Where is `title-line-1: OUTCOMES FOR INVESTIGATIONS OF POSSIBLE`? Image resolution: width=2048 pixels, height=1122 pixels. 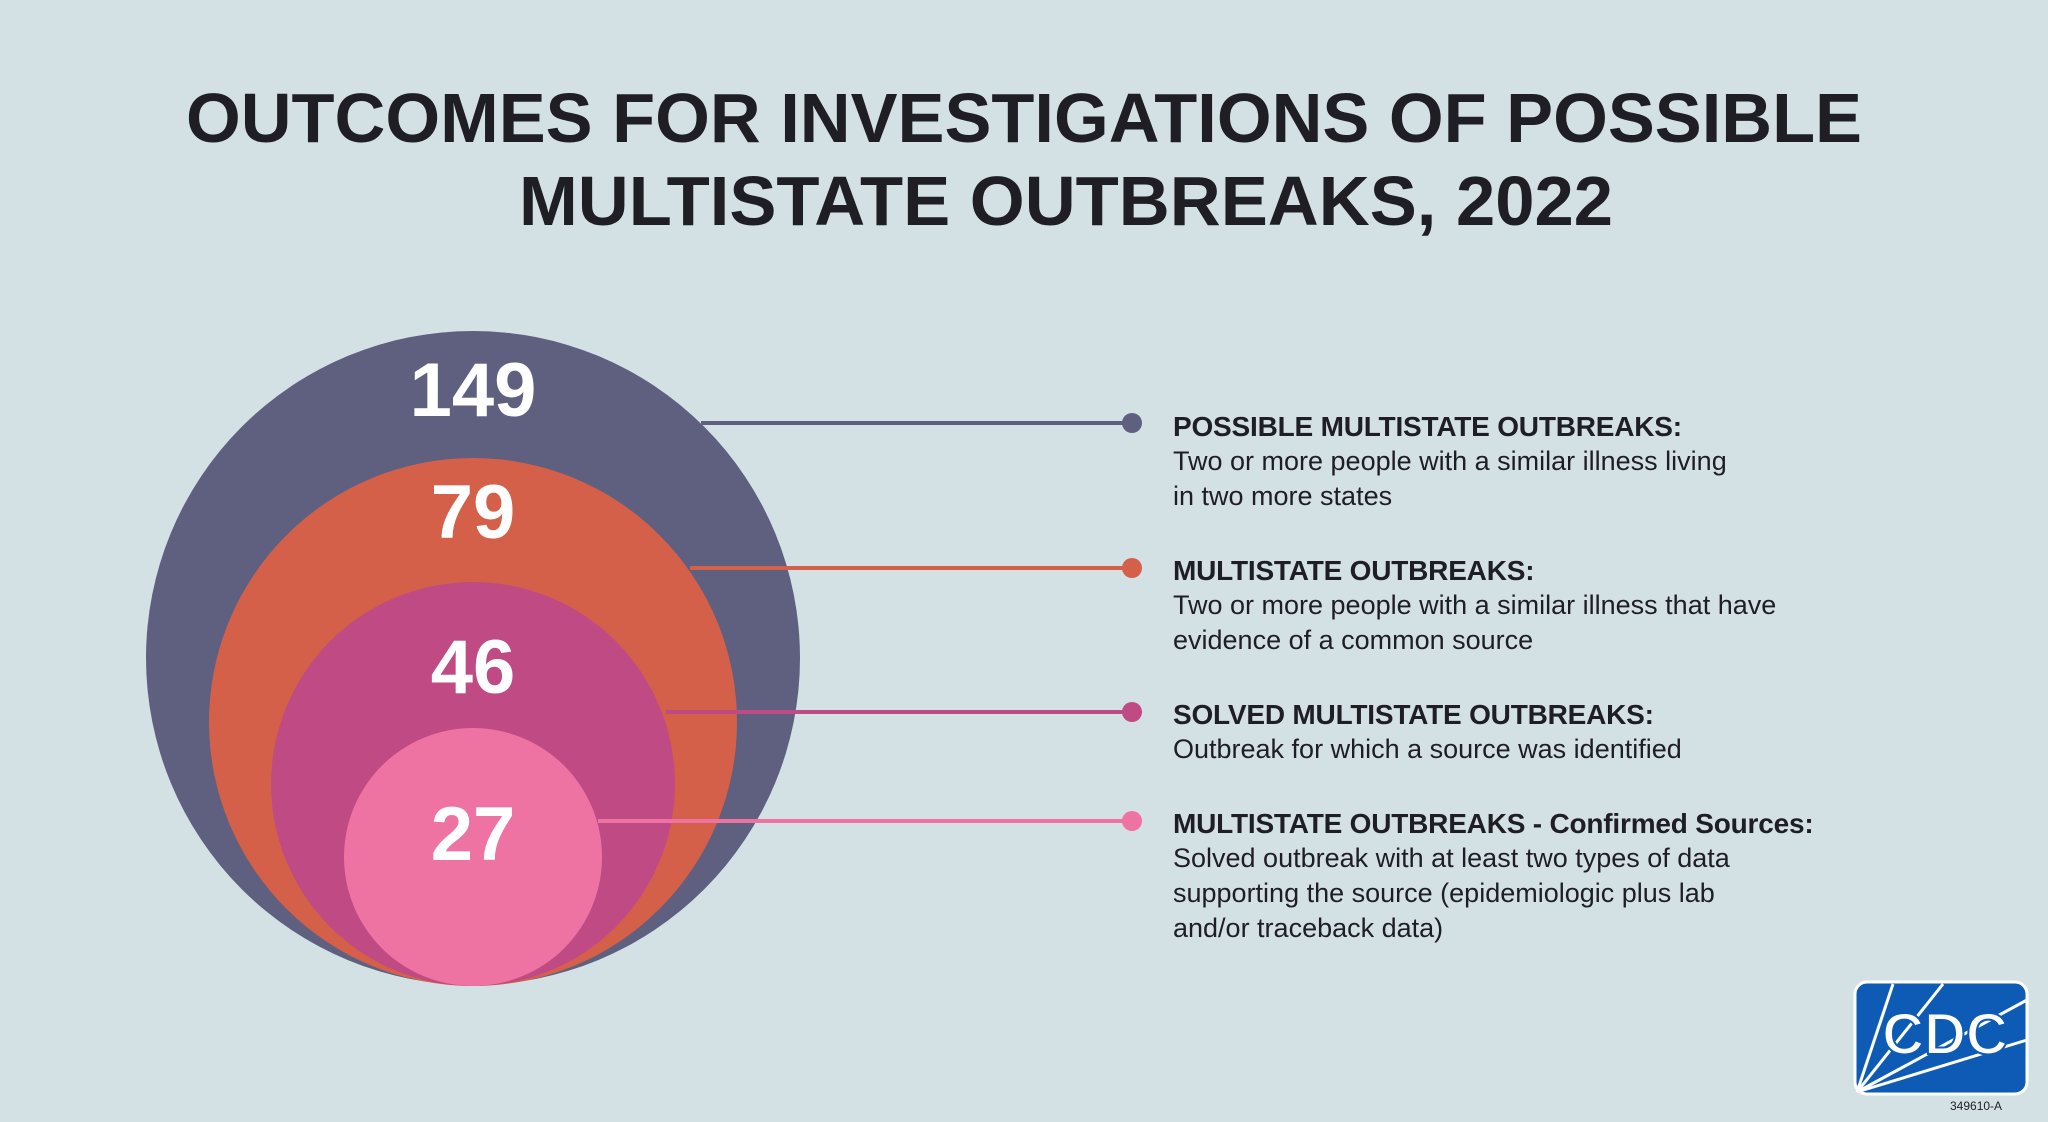 title-line-1: OUTCOMES FOR INVESTIGATIONS OF POSSIBLE is located at coordinates (1024, 118).